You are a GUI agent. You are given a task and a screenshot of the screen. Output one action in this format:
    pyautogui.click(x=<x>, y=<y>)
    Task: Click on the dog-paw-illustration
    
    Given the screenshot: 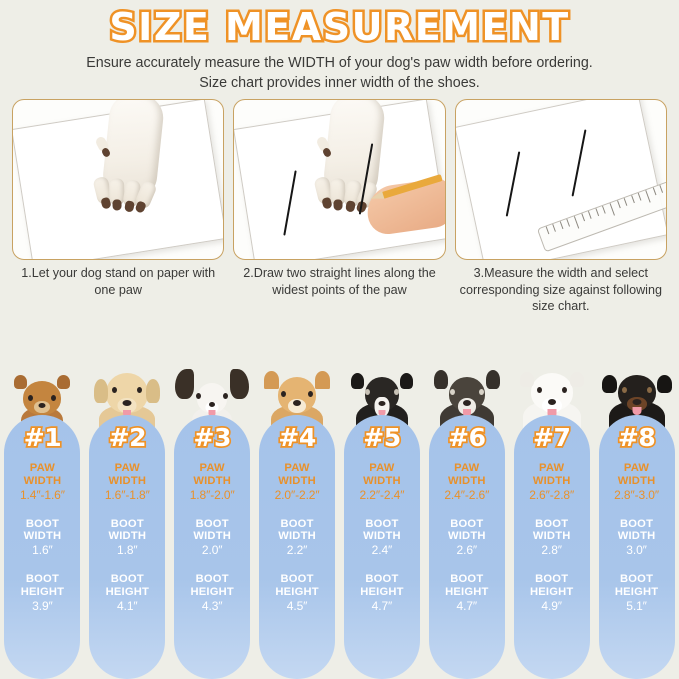 What is the action you would take?
    pyautogui.click(x=128, y=155)
    